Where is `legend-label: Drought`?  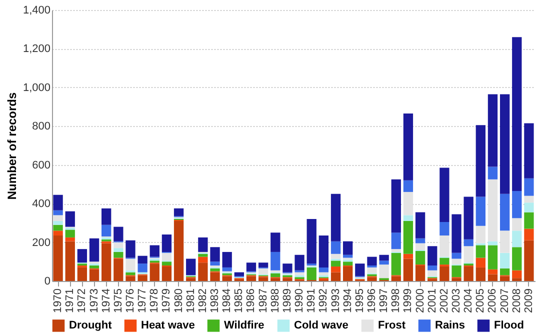 legend-label: Drought is located at coordinates (90, 326).